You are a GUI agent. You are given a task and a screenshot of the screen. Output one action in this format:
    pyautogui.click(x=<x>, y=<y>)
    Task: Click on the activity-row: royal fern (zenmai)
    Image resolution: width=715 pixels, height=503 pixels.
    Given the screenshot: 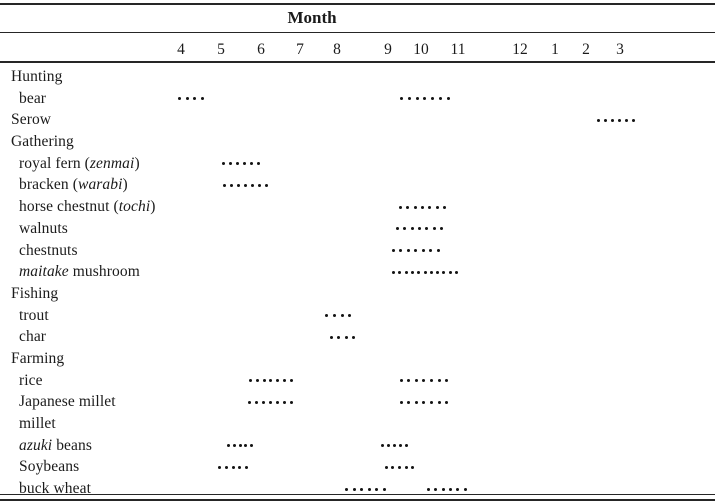 What is the action you would take?
    pyautogui.click(x=357, y=164)
    